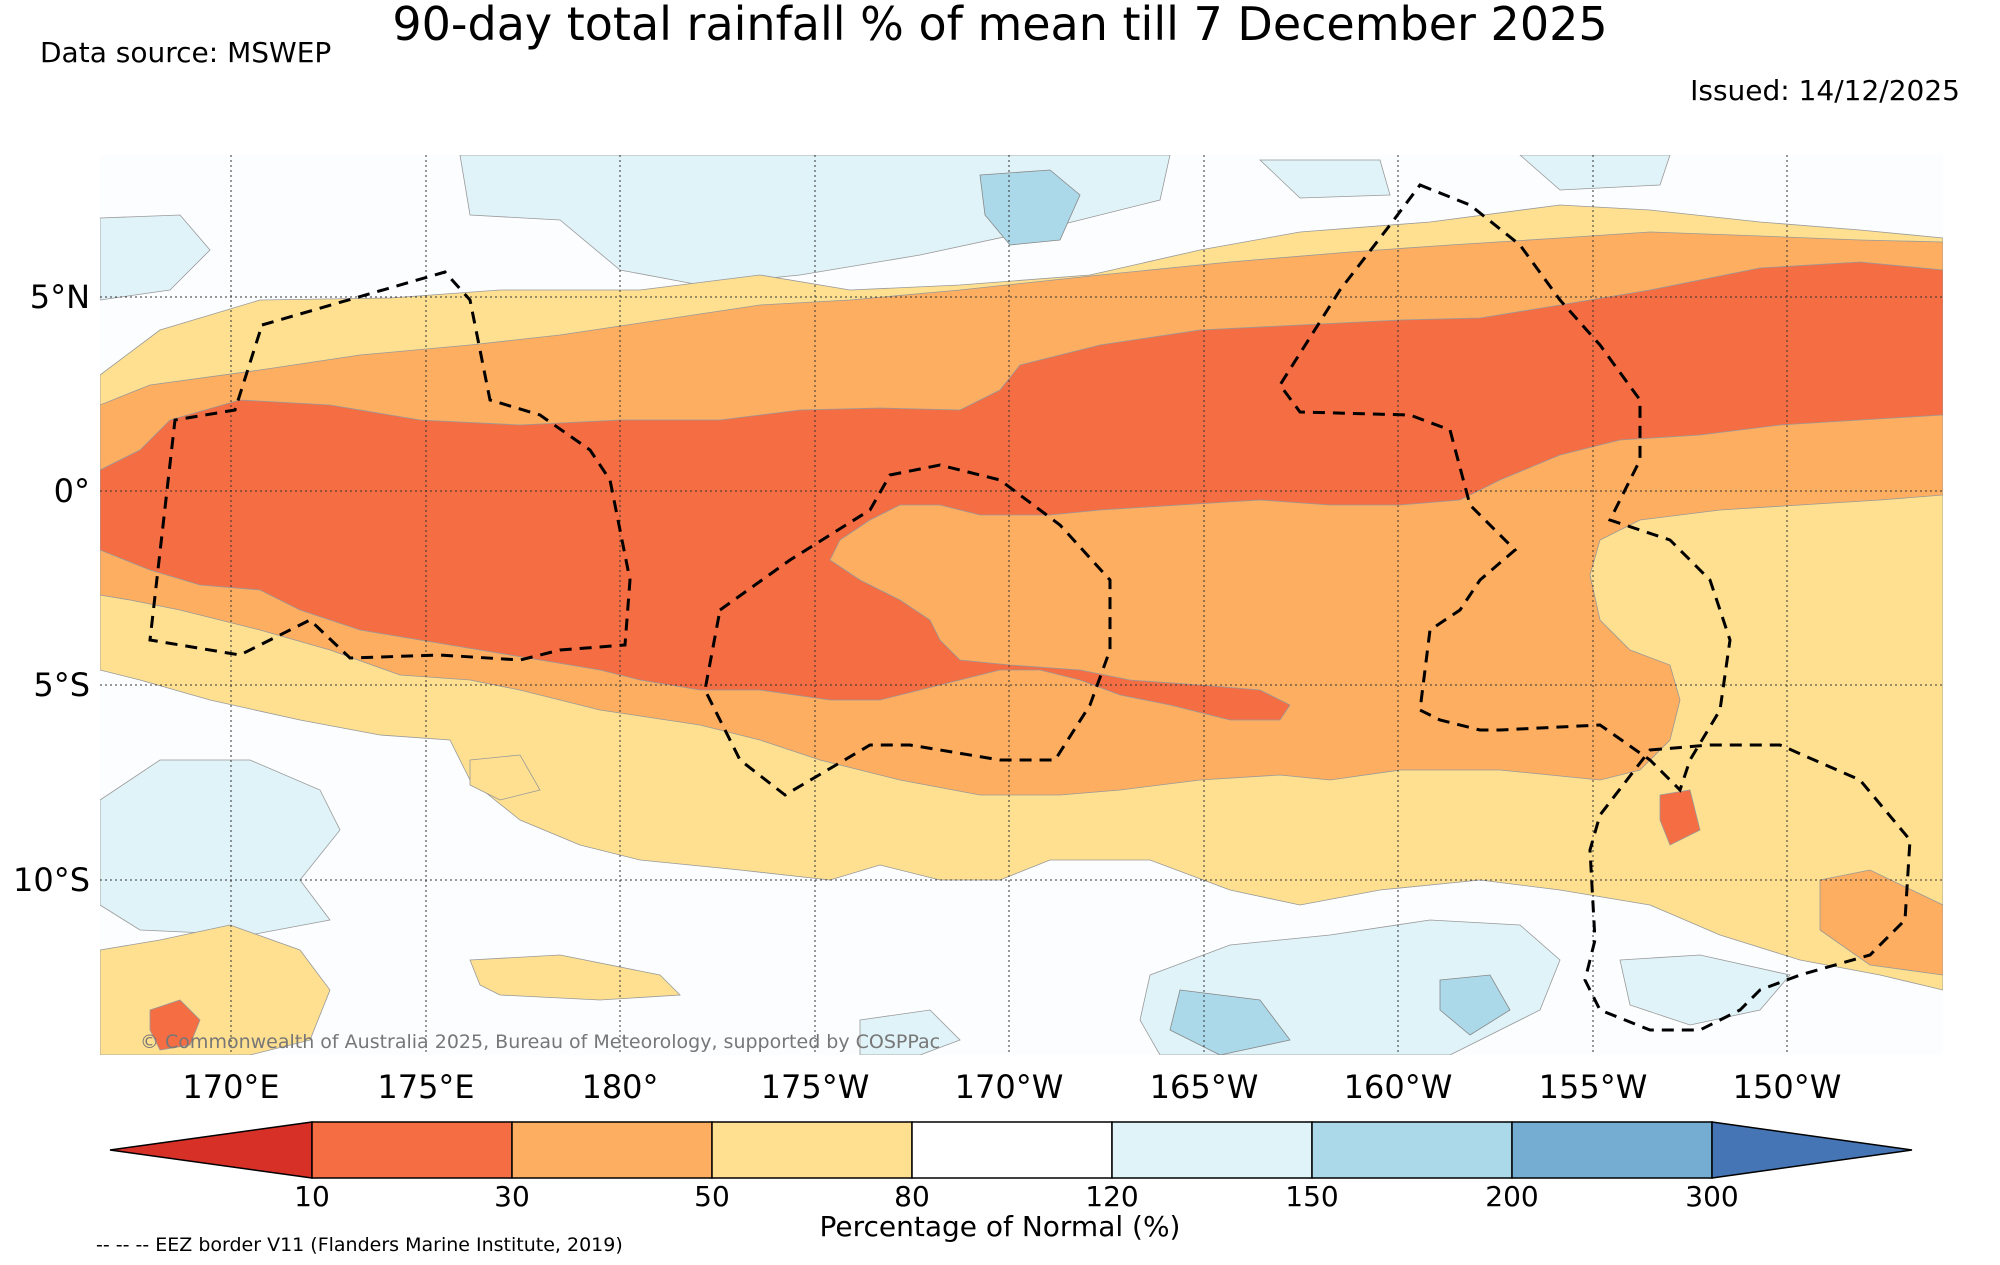 Image resolution: width=2000 pixels, height=1265 pixels. I want to click on field-below-80-south, so click(390, 904).